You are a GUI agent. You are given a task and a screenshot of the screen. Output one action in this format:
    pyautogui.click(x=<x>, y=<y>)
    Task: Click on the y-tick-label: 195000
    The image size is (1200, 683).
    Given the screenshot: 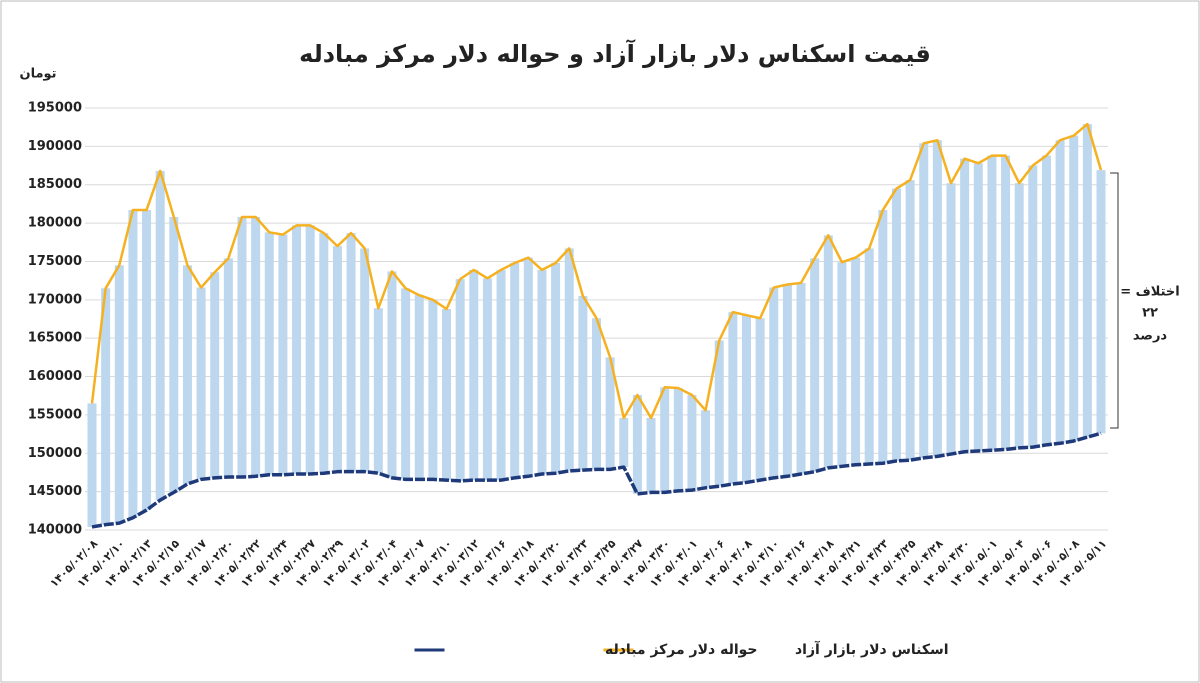 What is the action you would take?
    pyautogui.click(x=55, y=108)
    